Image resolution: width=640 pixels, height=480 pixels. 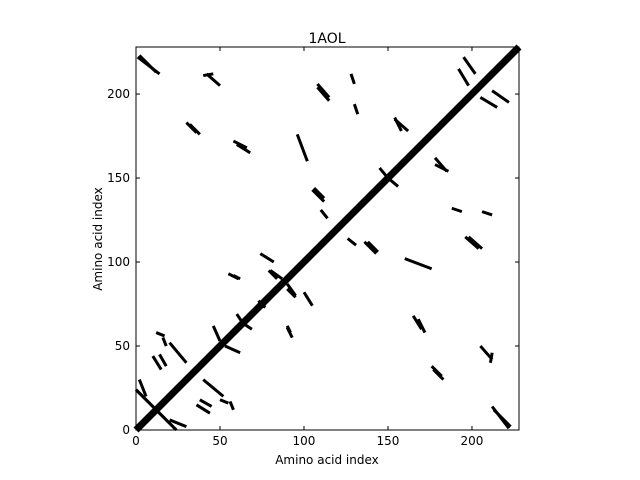 What do you see at coordinates (304, 441) in the screenshot?
I see `x-tick-label: 100` at bounding box center [304, 441].